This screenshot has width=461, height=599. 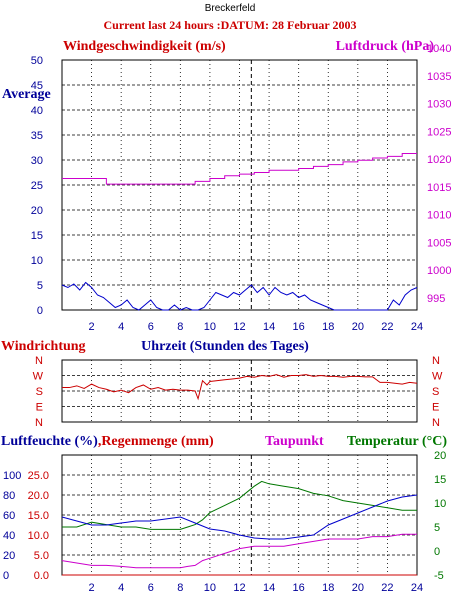 I want to click on temperature-line, so click(x=239, y=505).